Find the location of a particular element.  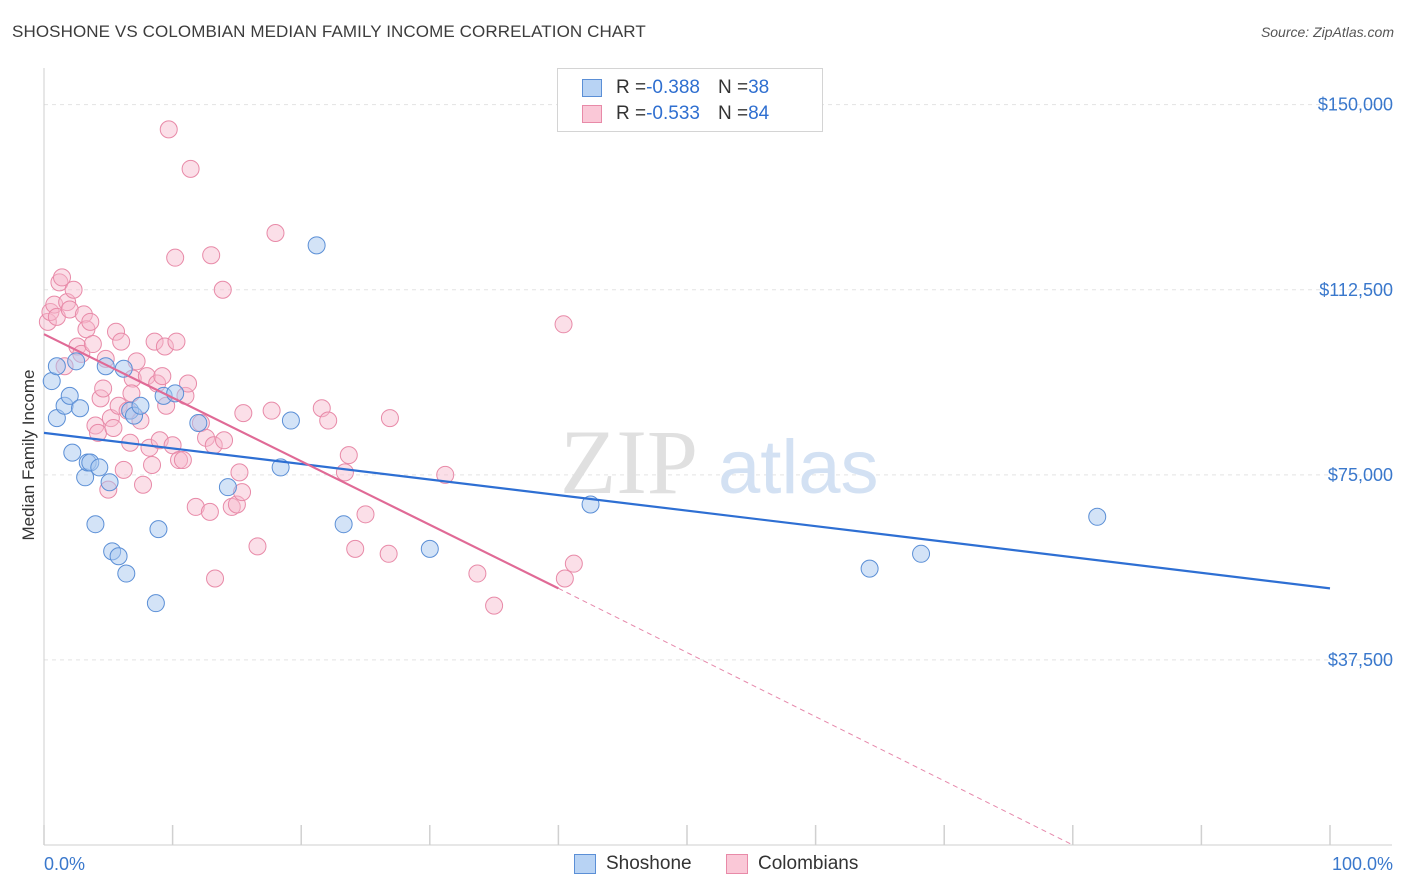

watermark: ZIP atlas is located at coordinates (719, 462).